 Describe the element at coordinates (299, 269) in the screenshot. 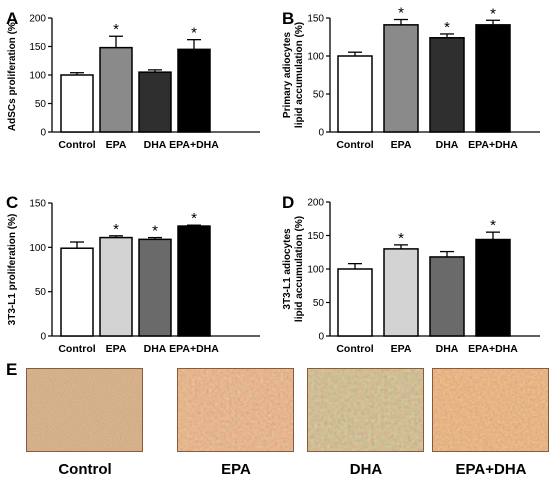

I see `y-axis-label-d-line-1: lipid accumulation (%)` at that location.